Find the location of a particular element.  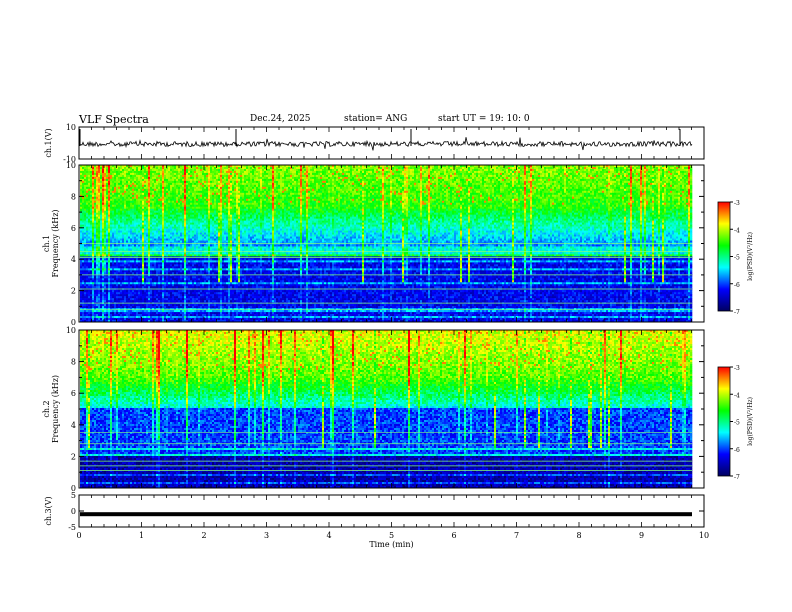

x-tick-label: 8 is located at coordinates (578, 535).